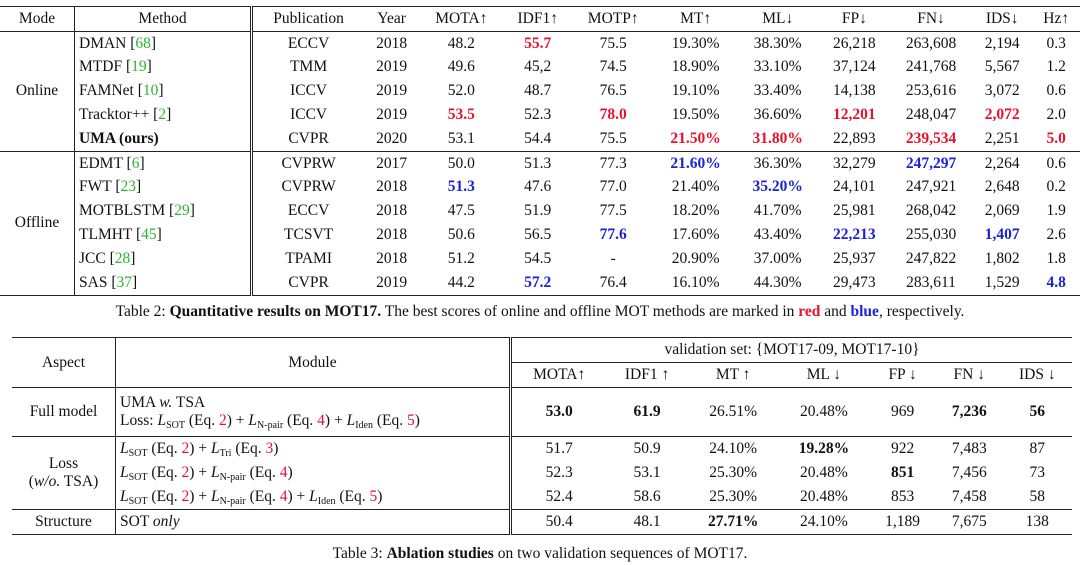 The image size is (1080, 565). Describe the element at coordinates (854, 211) in the screenshot. I see `cell: 25,981` at that location.